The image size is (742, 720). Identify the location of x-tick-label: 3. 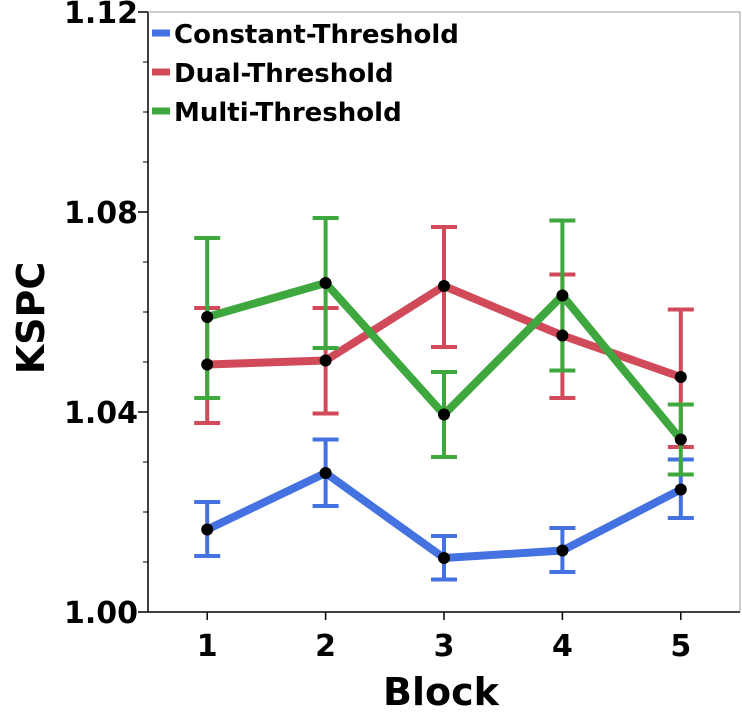
(444, 646).